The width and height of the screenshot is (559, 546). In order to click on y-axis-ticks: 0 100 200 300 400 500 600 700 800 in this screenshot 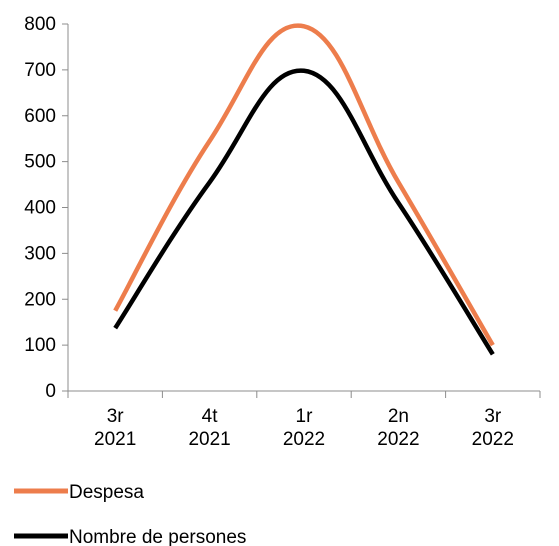, I will do `click(46, 208)`.